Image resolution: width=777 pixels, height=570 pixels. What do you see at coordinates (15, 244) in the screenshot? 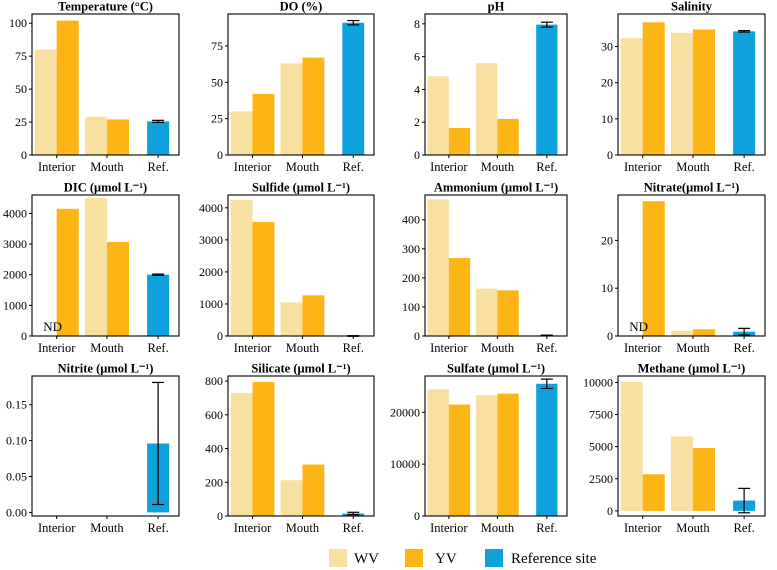
I see `y-tick-label: 3000` at bounding box center [15, 244].